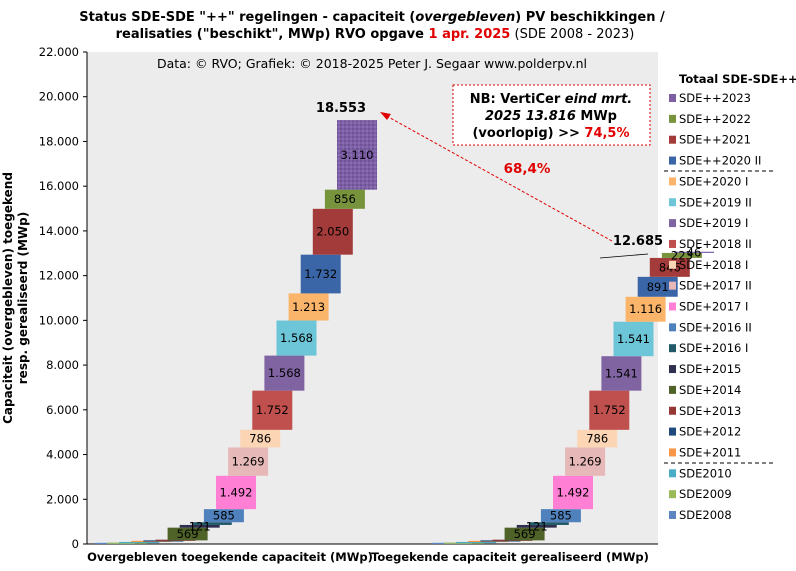 The width and height of the screenshot is (796, 571). I want to click on bar-data-label: 223, so click(682, 255).